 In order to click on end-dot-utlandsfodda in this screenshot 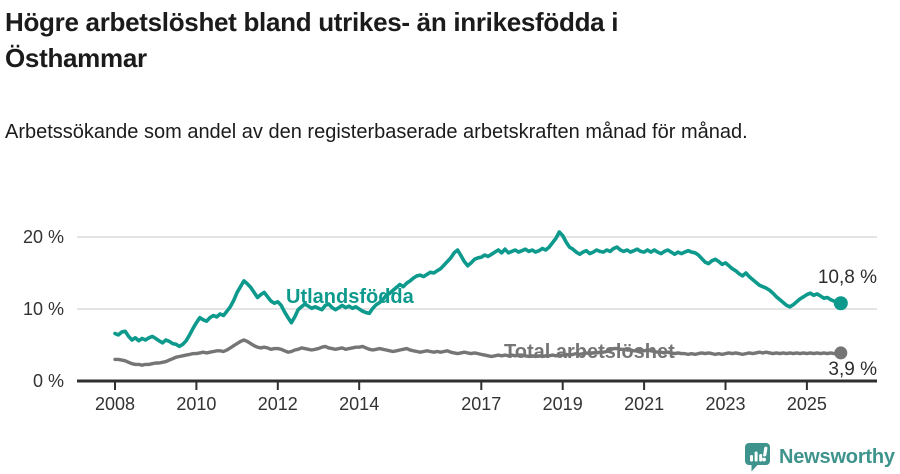, I will do `click(840, 303)`.